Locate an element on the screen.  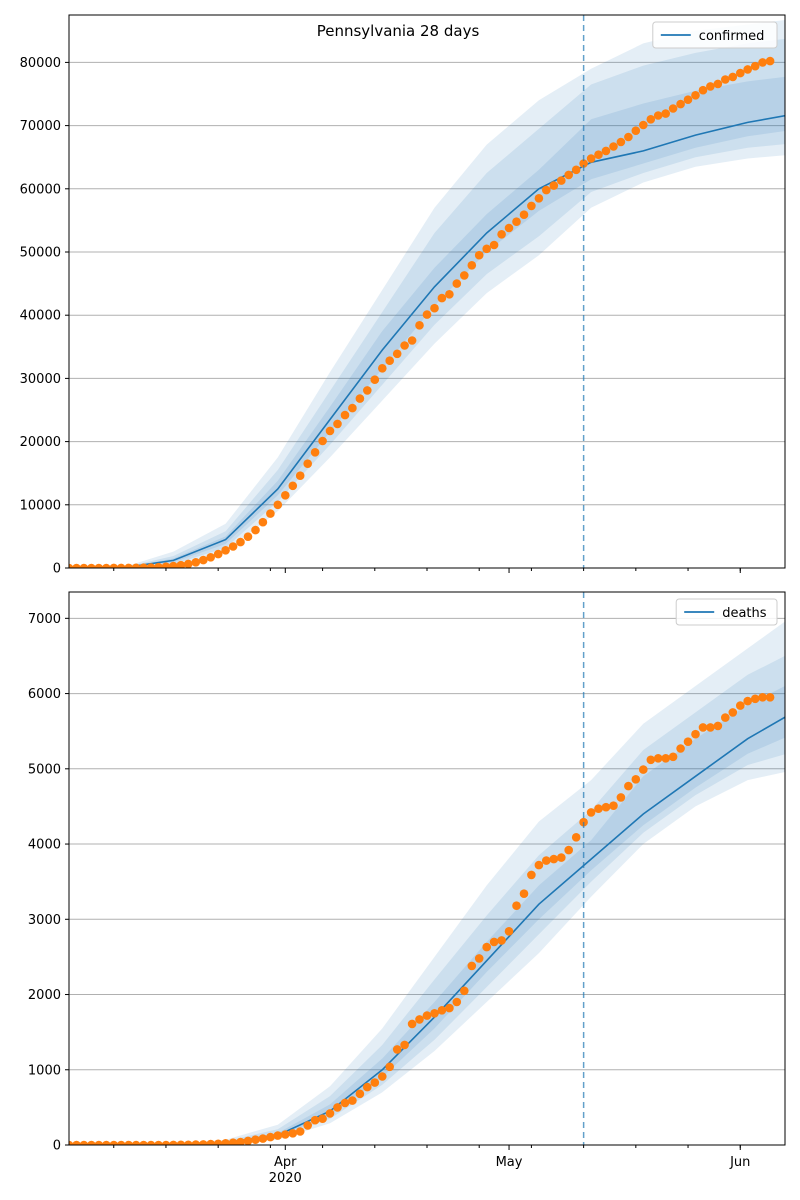
chart-title: Pennsylvania 28 days is located at coordinates (398, 31).